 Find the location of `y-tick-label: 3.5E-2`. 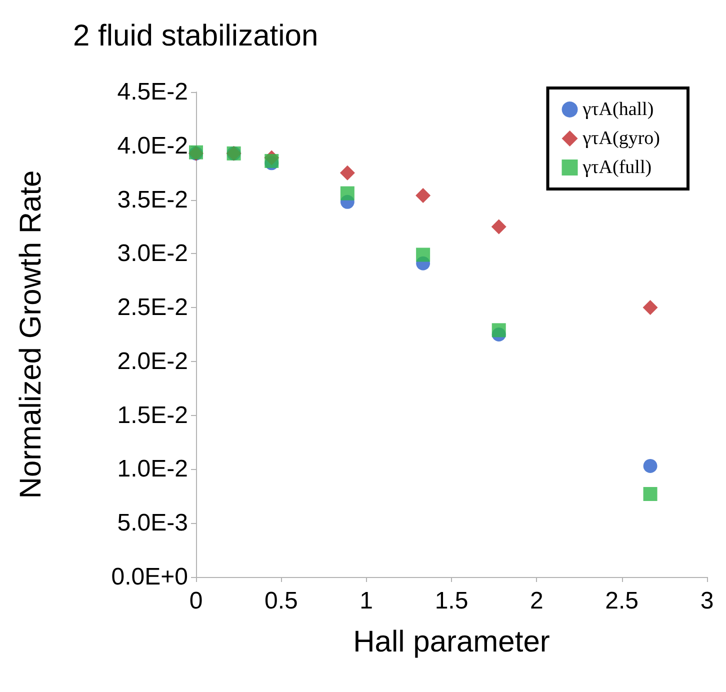

y-tick-label: 3.5E-2 is located at coordinates (152, 200).